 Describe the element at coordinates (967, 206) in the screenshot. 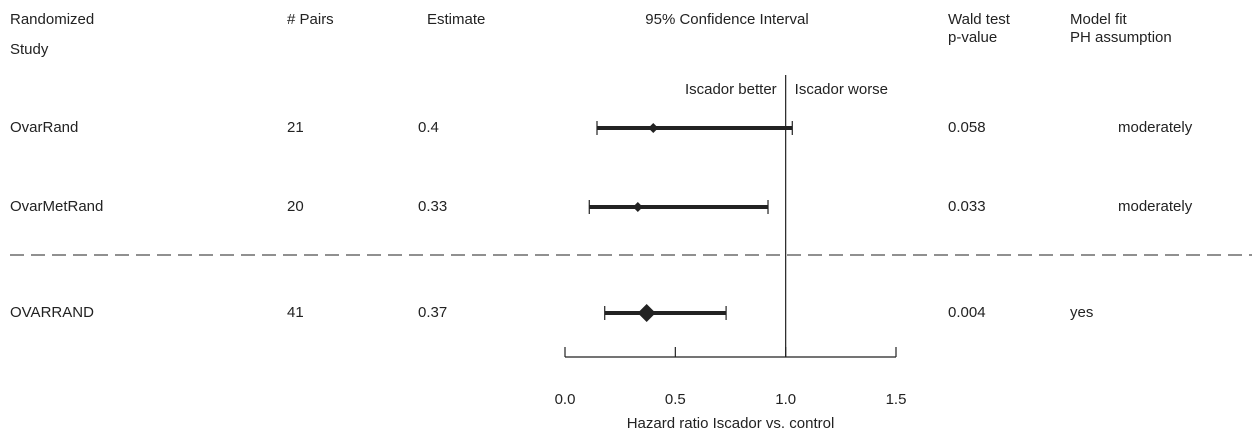

I see `p-value: 0.033` at that location.